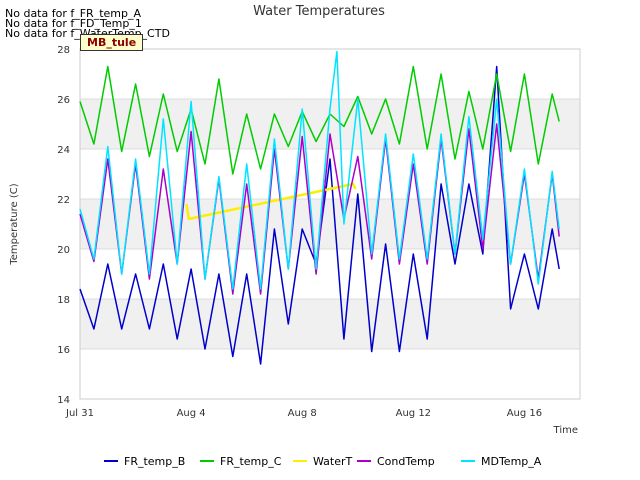 The image size is (640, 480). Describe the element at coordinates (63, 225) in the screenshot. I see `y-axis-ticks: 14 16 18 20 22 24 26 28` at that location.